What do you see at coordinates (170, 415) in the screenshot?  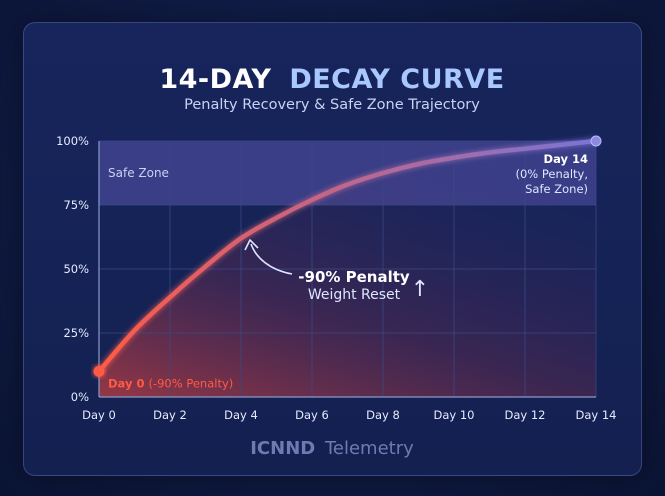 I see `x-tick-label: Day 2` at bounding box center [170, 415].